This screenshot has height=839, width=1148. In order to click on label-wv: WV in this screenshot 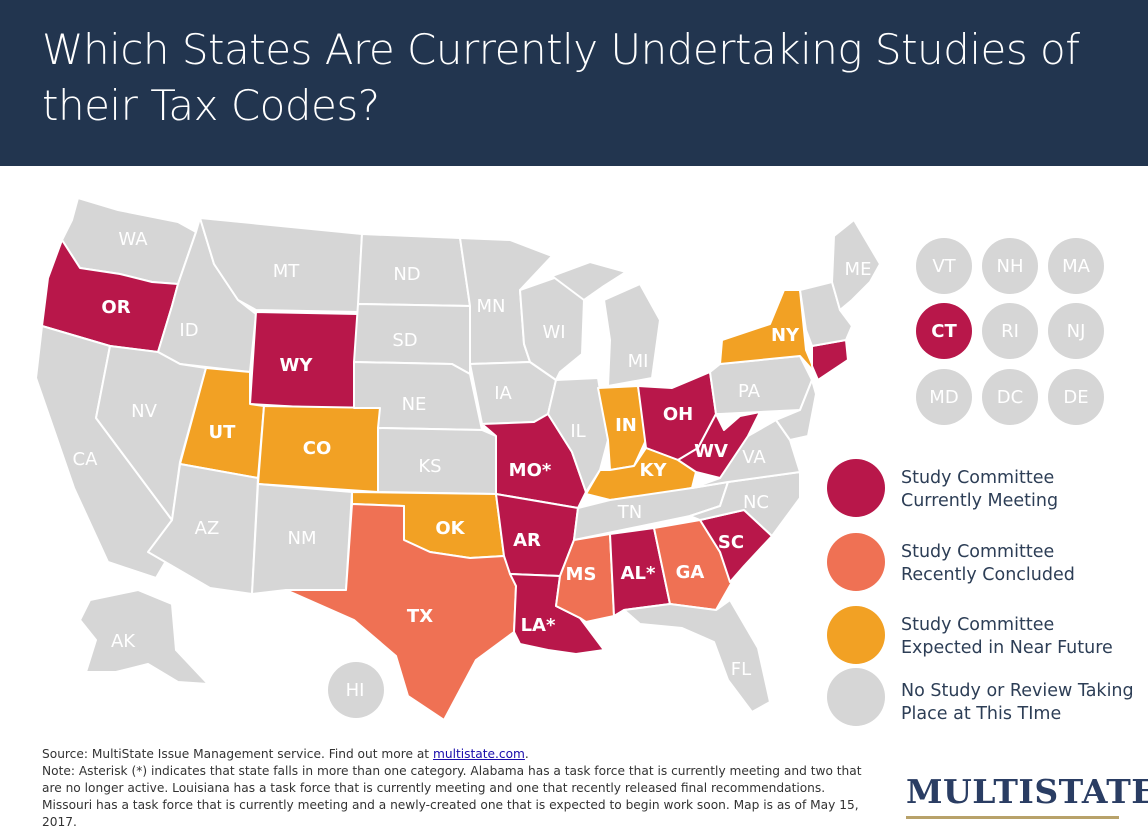, I will do `click(711, 451)`.